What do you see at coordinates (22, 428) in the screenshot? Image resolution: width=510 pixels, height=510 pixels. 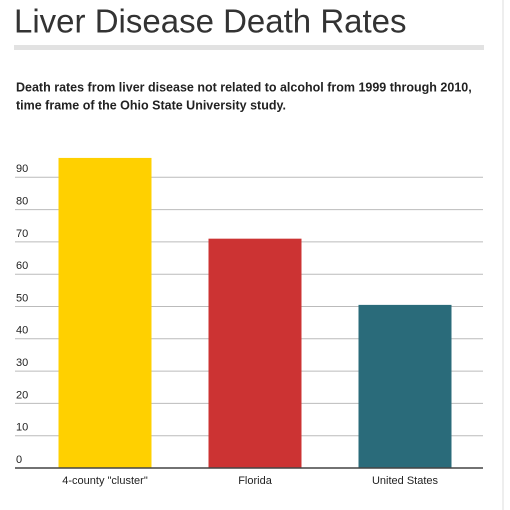 I see `y-tick-label: 10` at bounding box center [22, 428].